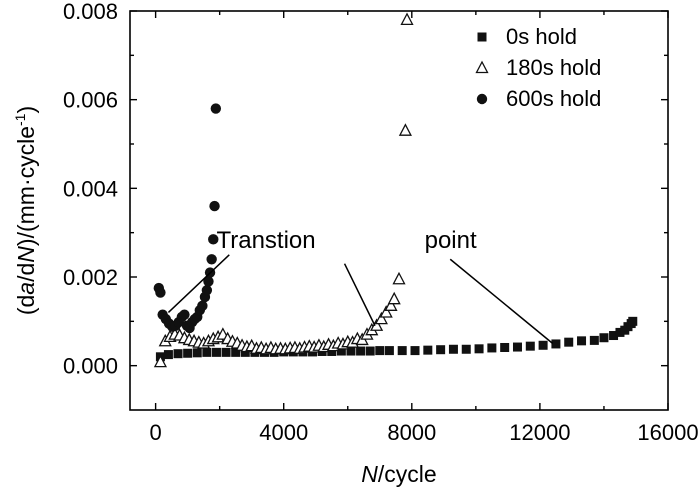  What do you see at coordinates (539, 432) in the screenshot?
I see `x-tick-label: 12000` at bounding box center [539, 432].